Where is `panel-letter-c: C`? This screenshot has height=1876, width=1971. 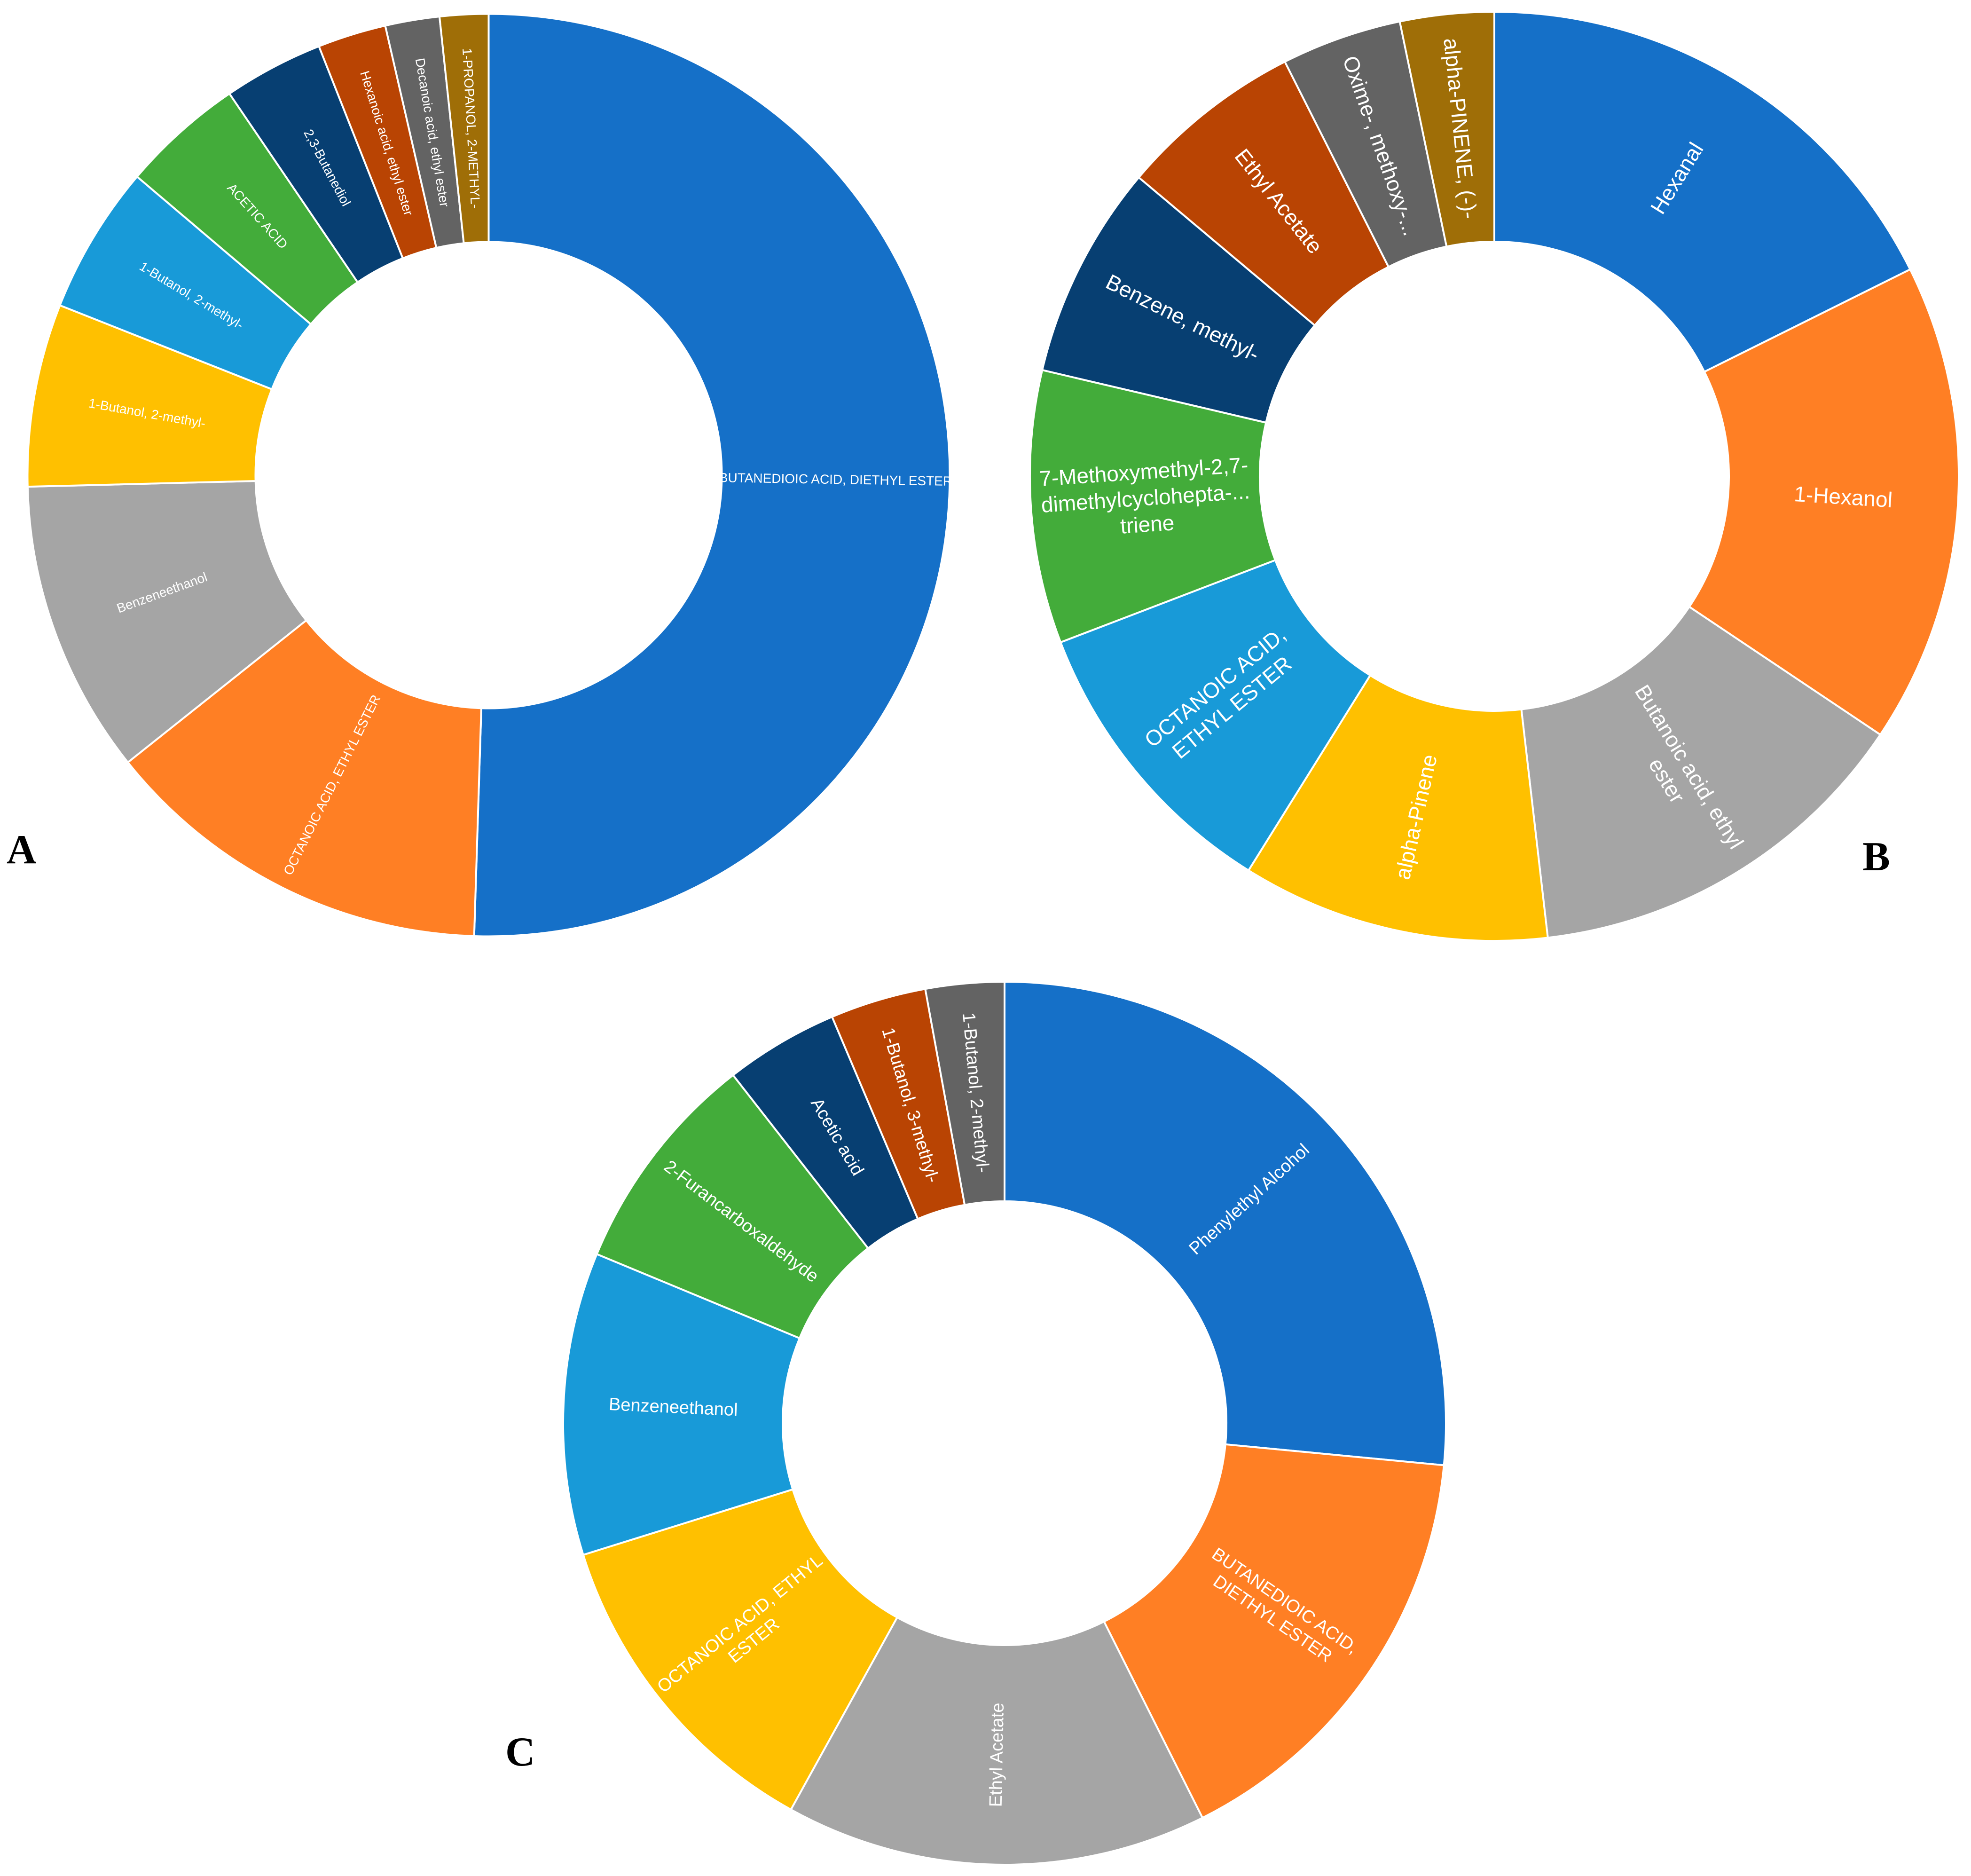
panel-letter-c: C is located at coordinates (520, 1752).